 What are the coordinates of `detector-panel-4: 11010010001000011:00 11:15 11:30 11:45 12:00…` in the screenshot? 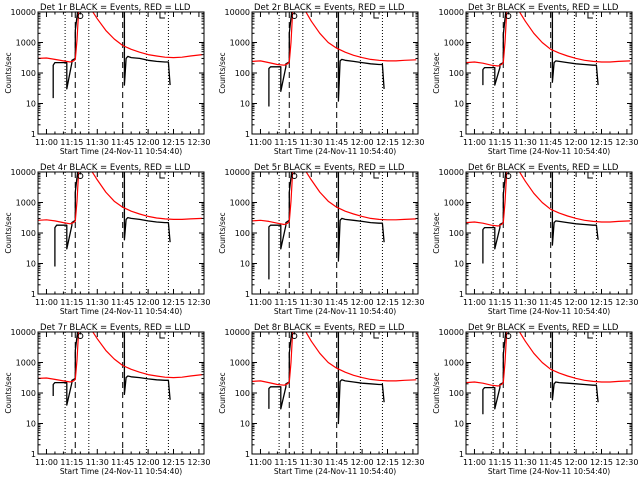 It's located at (107, 239).